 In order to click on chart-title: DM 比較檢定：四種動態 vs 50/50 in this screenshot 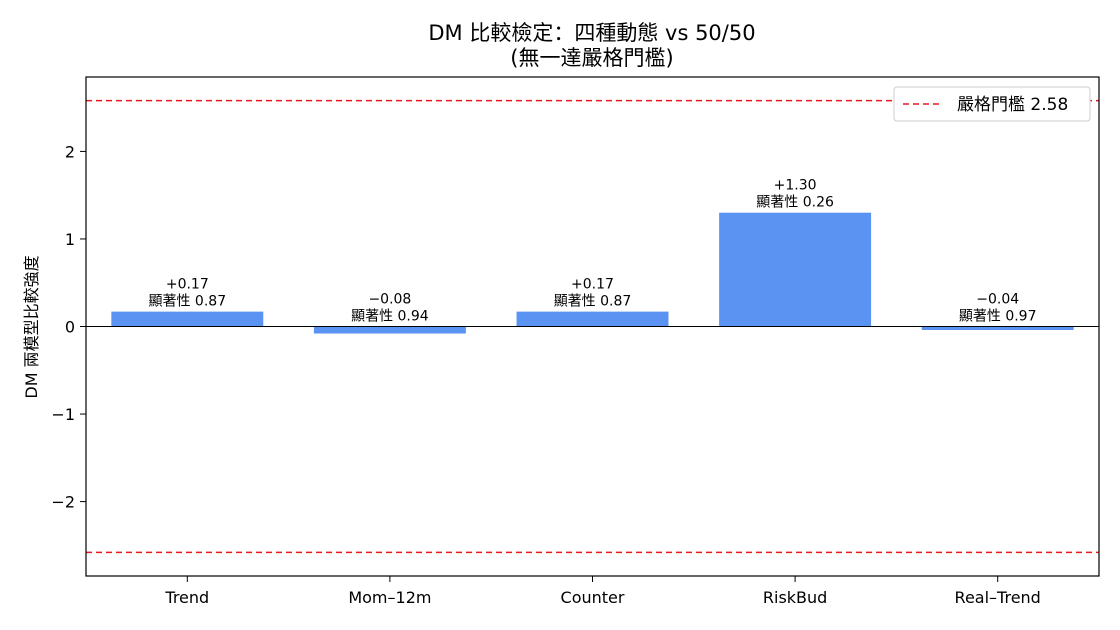, I will do `click(591, 33)`.